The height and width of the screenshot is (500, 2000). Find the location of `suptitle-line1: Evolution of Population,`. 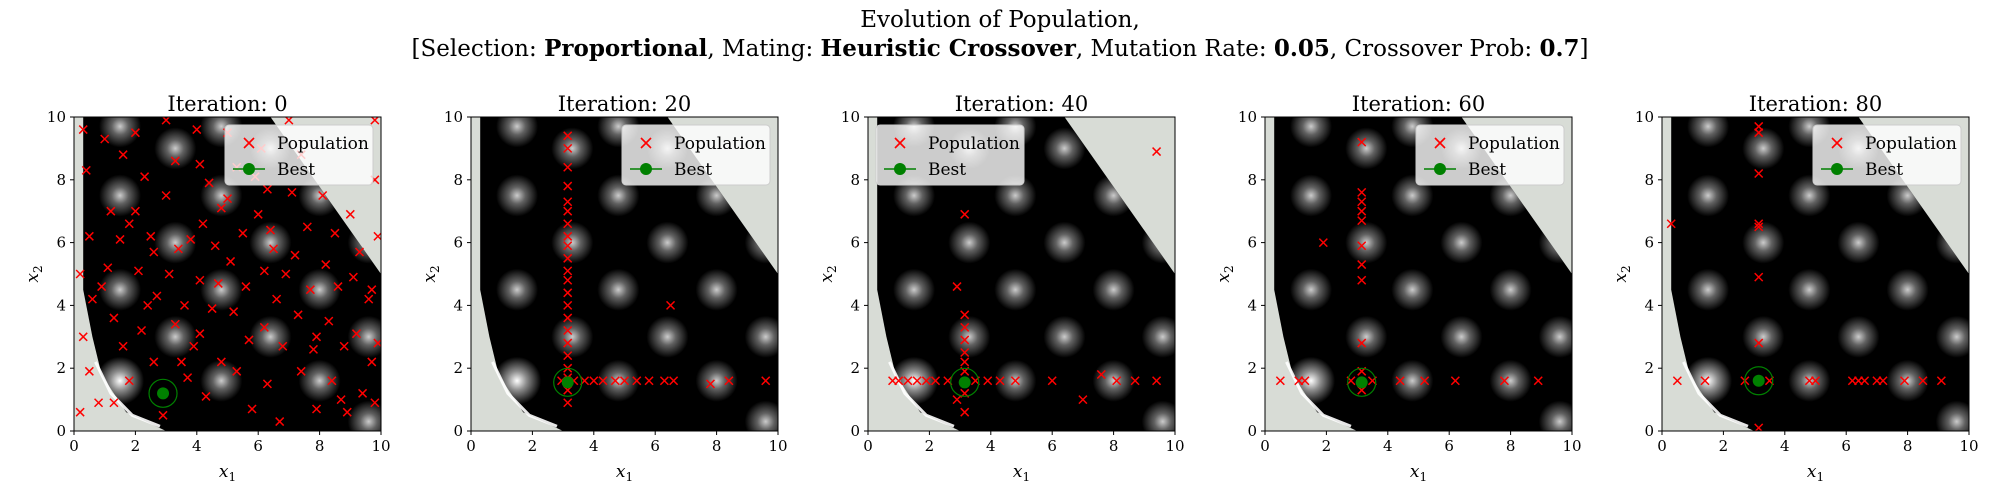

suptitle-line1: Evolution of Population, is located at coordinates (1000, 20).